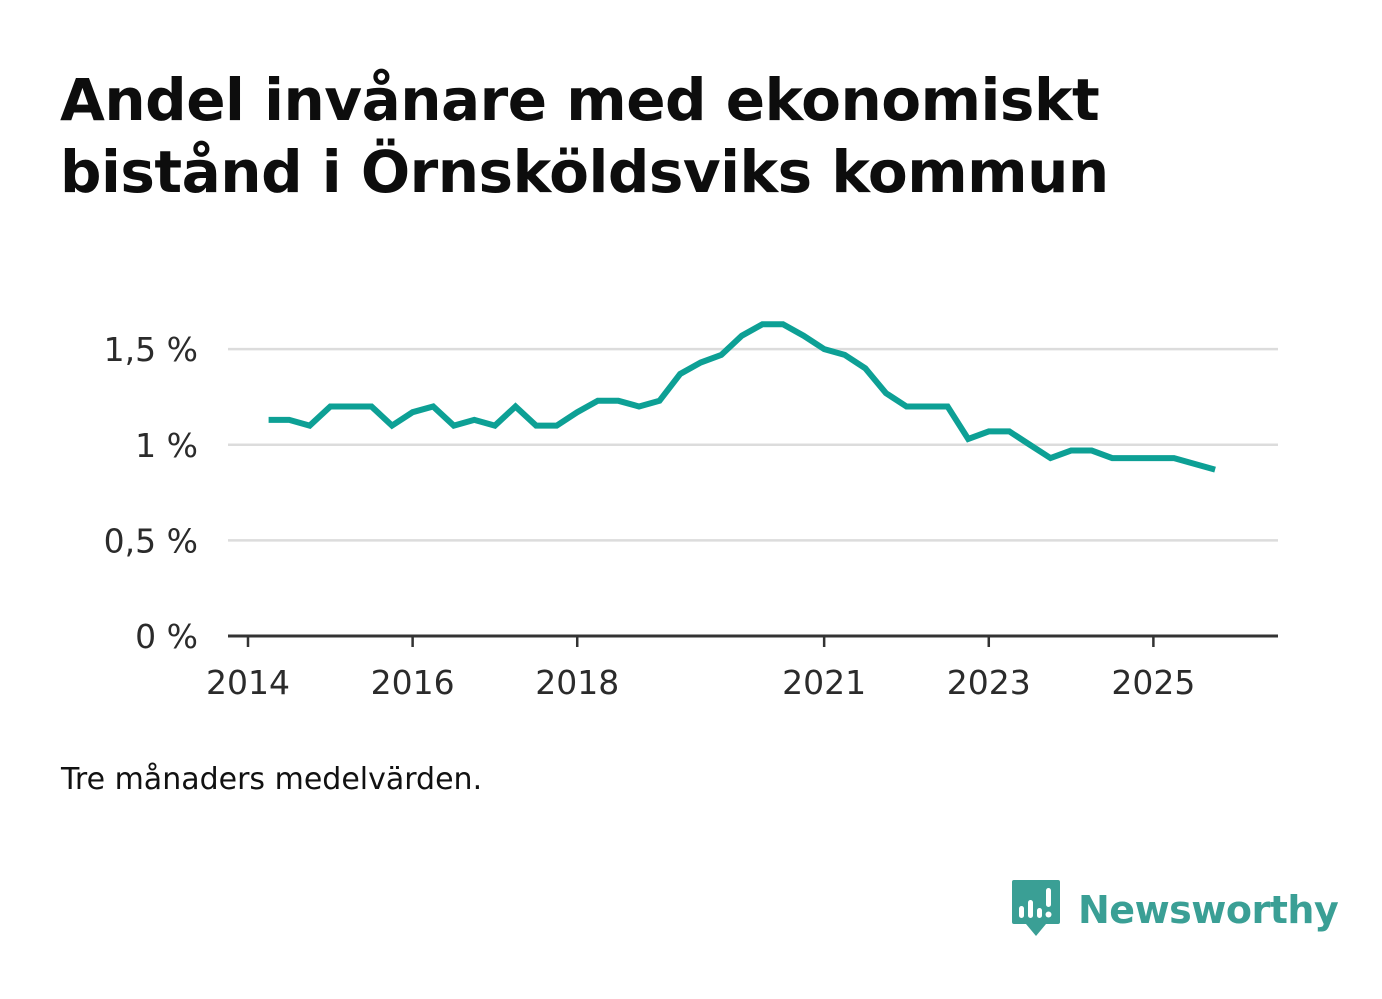 The image size is (1382, 999). Describe the element at coordinates (151, 540) in the screenshot. I see `y-tick-label: 0,5 %` at that location.